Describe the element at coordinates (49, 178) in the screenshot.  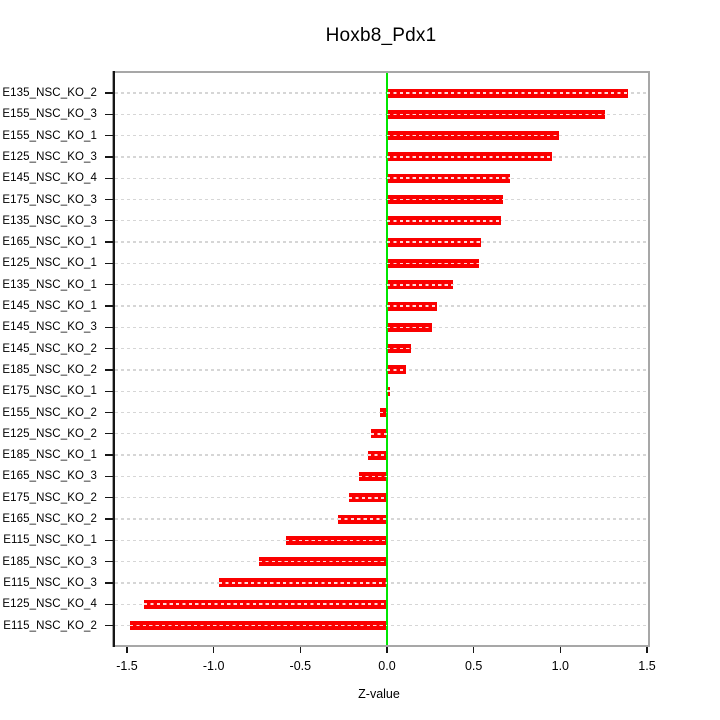
I see `category-label: E145_NSC_KO_4` at that location.